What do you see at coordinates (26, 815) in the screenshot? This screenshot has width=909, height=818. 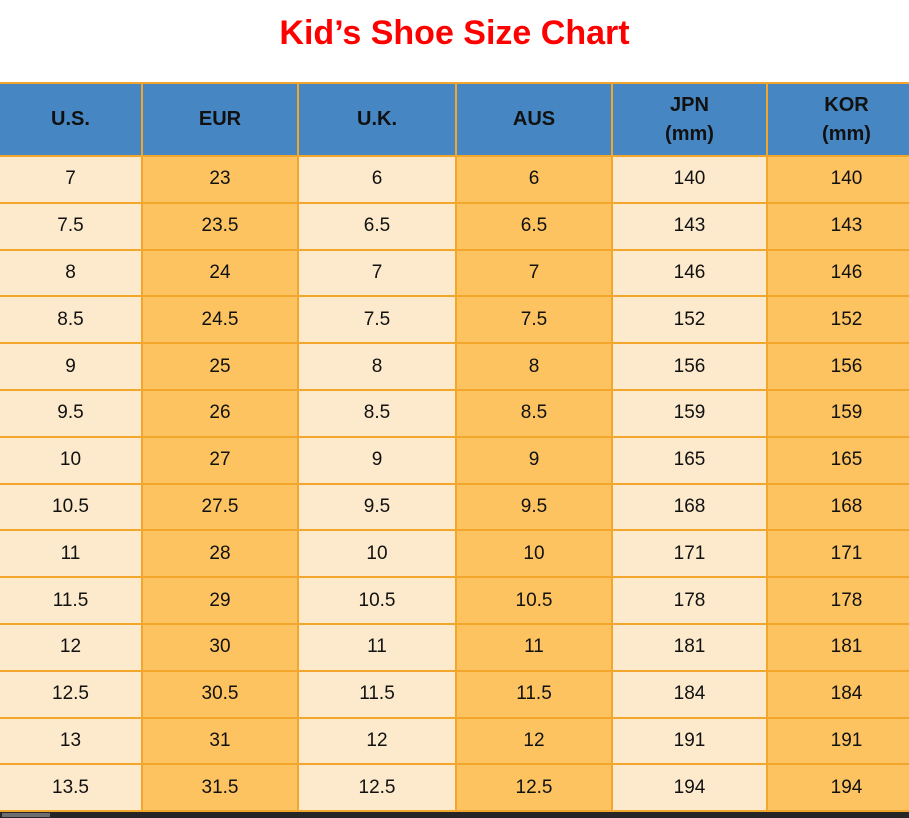 I see `scrollbar-thumb` at bounding box center [26, 815].